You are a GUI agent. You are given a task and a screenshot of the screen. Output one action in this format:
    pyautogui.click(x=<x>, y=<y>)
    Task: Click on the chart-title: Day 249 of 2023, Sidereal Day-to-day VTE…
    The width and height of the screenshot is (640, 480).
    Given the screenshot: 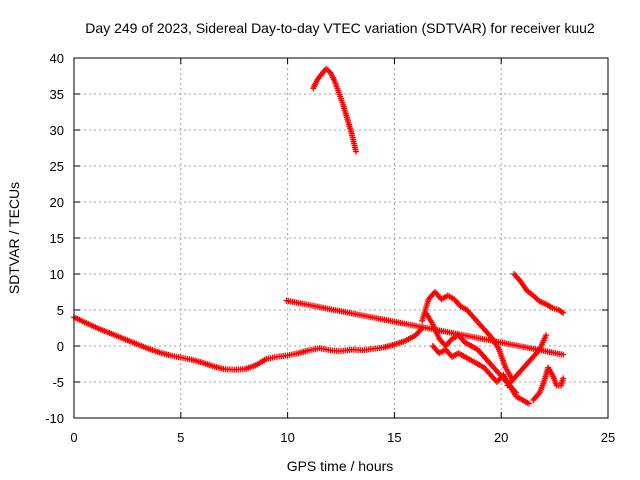 What is the action you would take?
    pyautogui.click(x=340, y=28)
    